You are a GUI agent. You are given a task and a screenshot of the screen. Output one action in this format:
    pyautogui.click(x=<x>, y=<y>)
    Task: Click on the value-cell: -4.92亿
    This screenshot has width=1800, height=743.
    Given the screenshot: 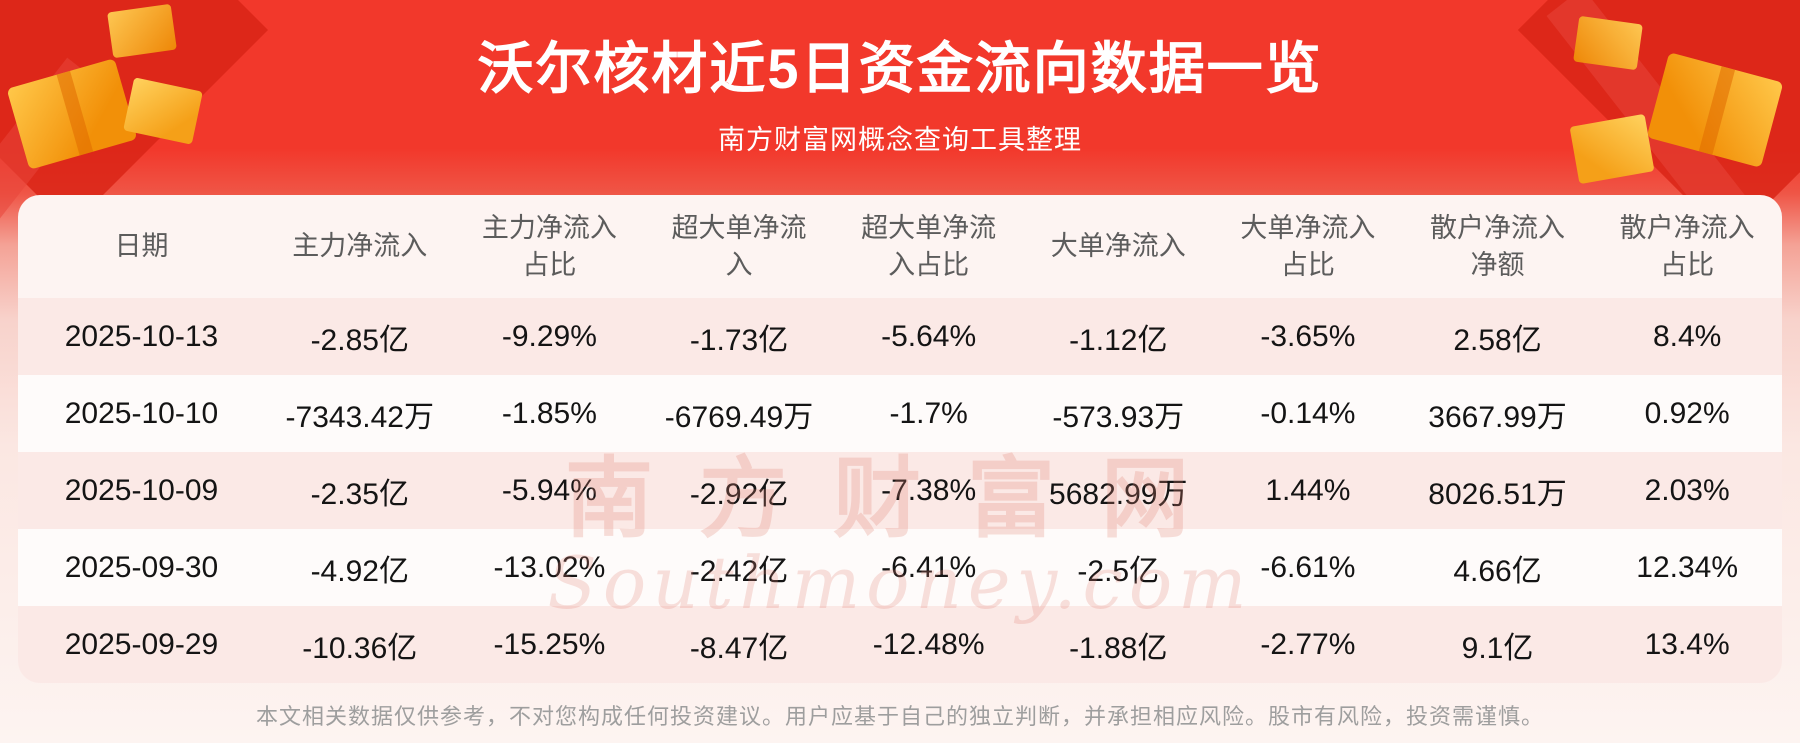 What is the action you would take?
    pyautogui.click(x=359, y=571)
    